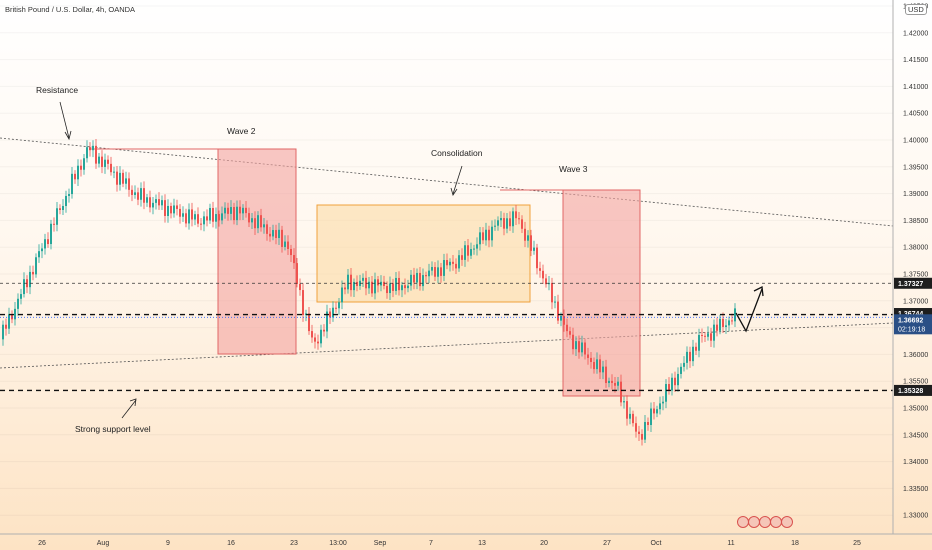 The height and width of the screenshot is (550, 932). Describe the element at coordinates (910, 320) in the screenshot. I see `price-badge-value: 1.36692` at that location.